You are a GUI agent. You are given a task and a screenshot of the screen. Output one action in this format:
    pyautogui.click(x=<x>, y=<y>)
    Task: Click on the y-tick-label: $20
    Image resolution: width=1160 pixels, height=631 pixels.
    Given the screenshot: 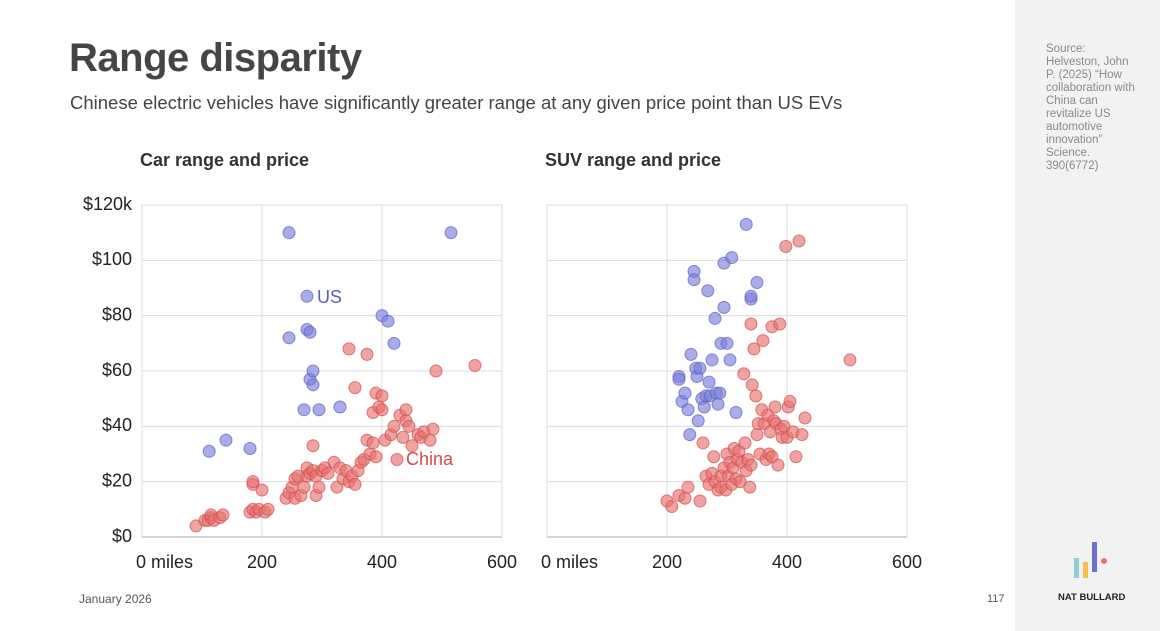 What is the action you would take?
    pyautogui.click(x=117, y=480)
    